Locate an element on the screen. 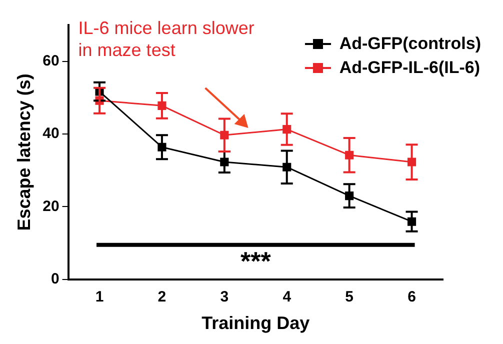 Image resolution: width=503 pixels, height=344 pixels. x-tick-label: 6 is located at coordinates (412, 297).